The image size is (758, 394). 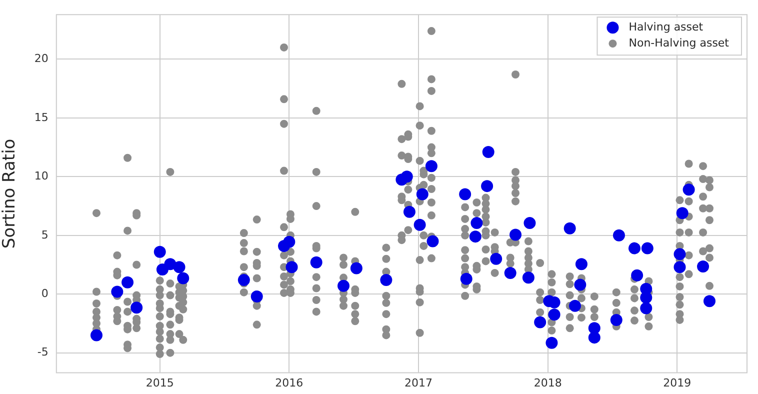 I want to click on legend-label: Halving asset, so click(x=666, y=27).